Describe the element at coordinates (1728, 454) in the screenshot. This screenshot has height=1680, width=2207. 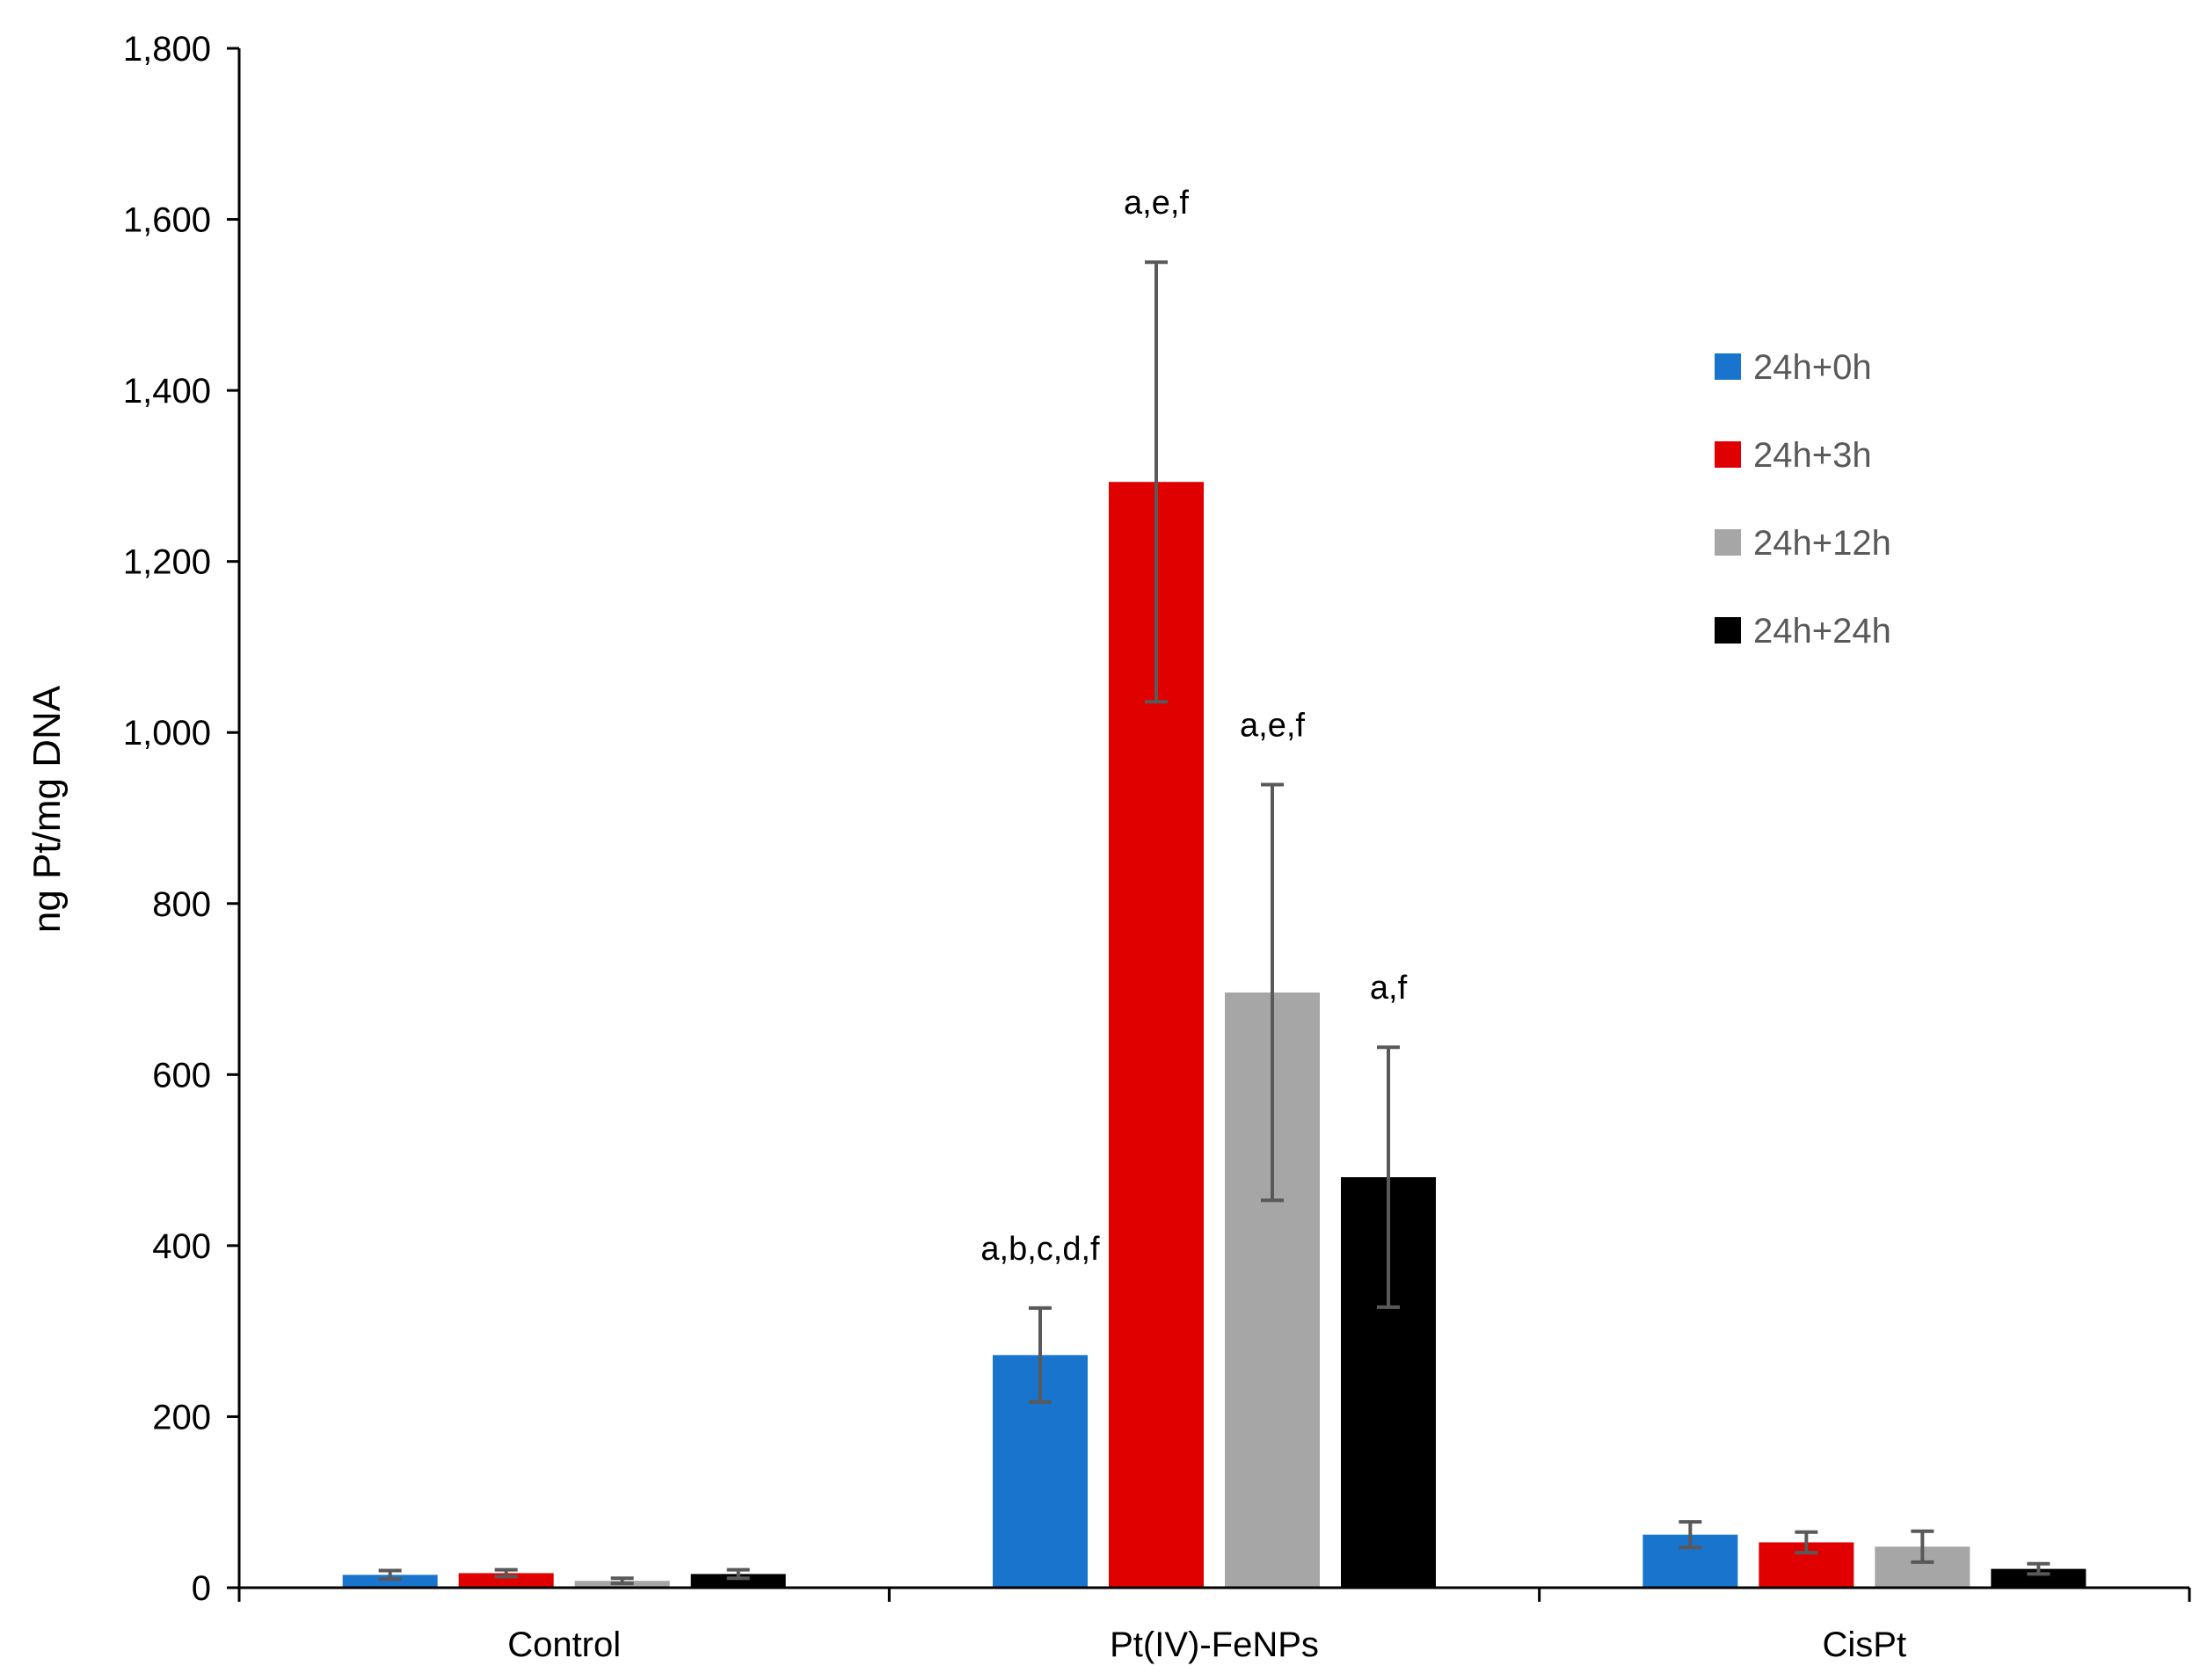
I see `legend-swatch-24h-3h` at that location.